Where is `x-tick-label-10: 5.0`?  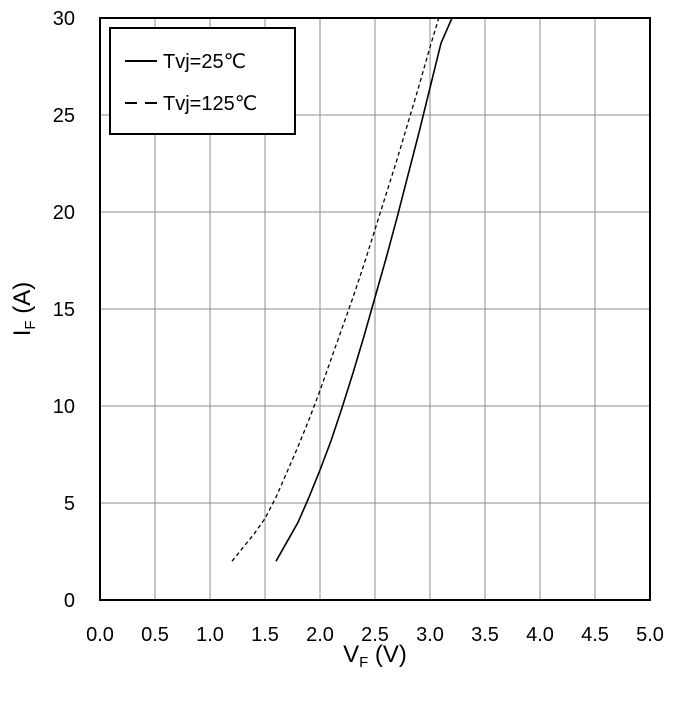 x-tick-label-10: 5.0 is located at coordinates (650, 635).